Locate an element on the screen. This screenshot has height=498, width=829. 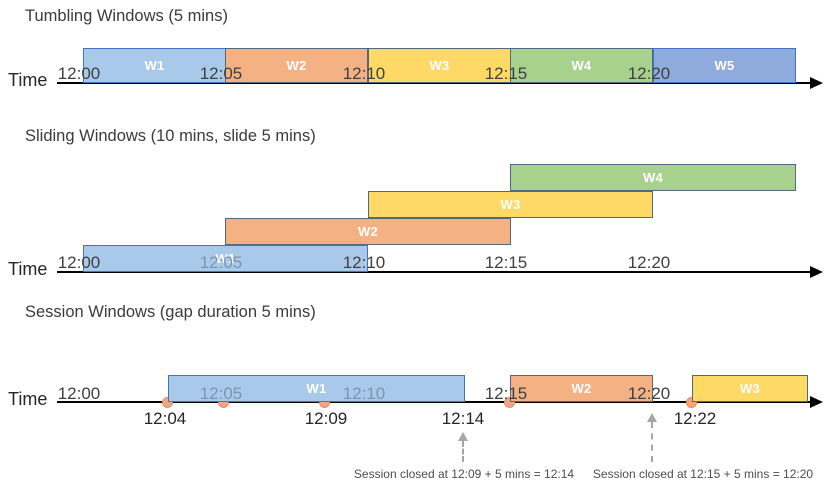
sliding-window-w4: W4 is located at coordinates (653, 177).